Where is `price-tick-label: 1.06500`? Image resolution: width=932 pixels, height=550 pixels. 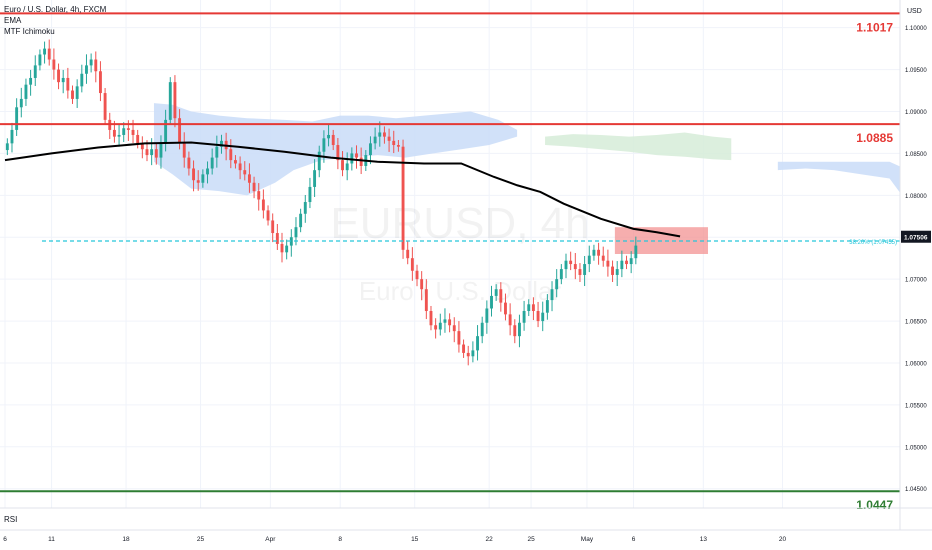 price-tick-label: 1.06500 is located at coordinates (916, 323).